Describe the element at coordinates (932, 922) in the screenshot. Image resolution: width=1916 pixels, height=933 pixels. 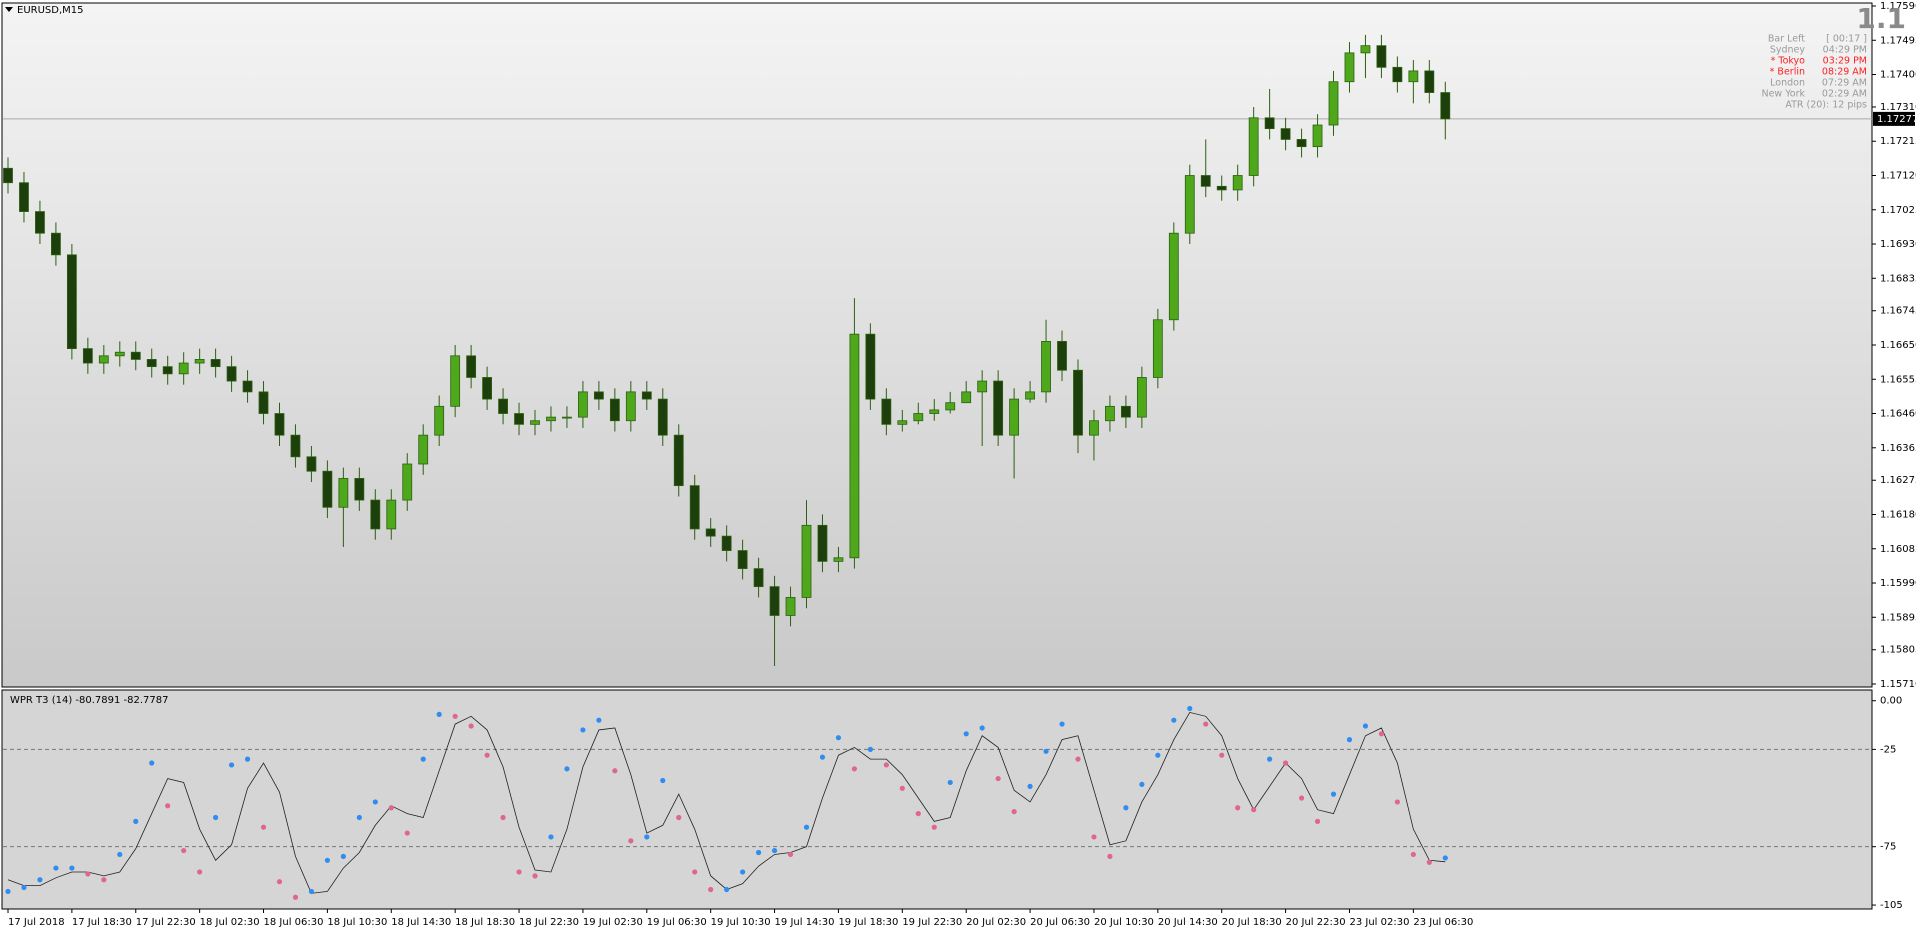
I see `x-tick-label: 19 Jul 22:30` at that location.